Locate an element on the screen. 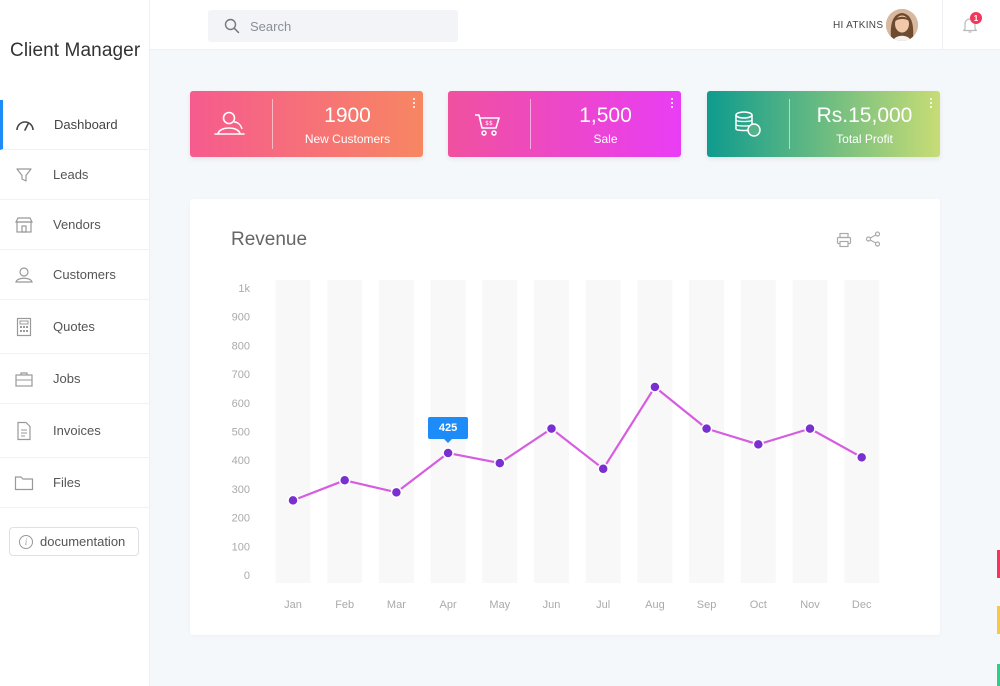 Image resolution: width=1000 pixels, height=686 pixels. x-tick-label: Jul is located at coordinates (603, 605).